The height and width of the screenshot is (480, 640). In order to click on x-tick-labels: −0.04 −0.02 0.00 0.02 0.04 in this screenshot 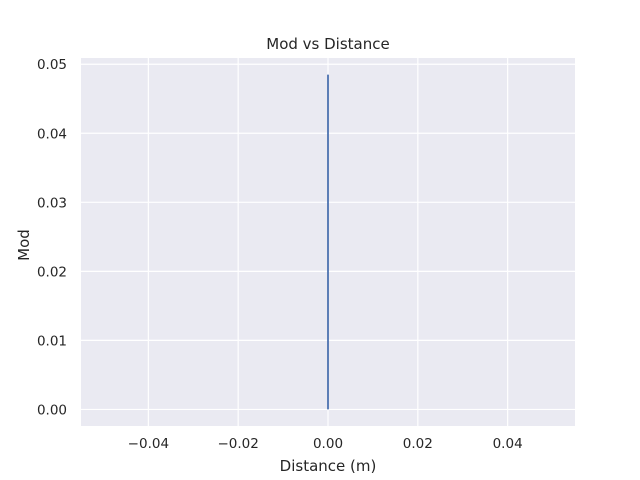, I will do `click(325, 444)`.